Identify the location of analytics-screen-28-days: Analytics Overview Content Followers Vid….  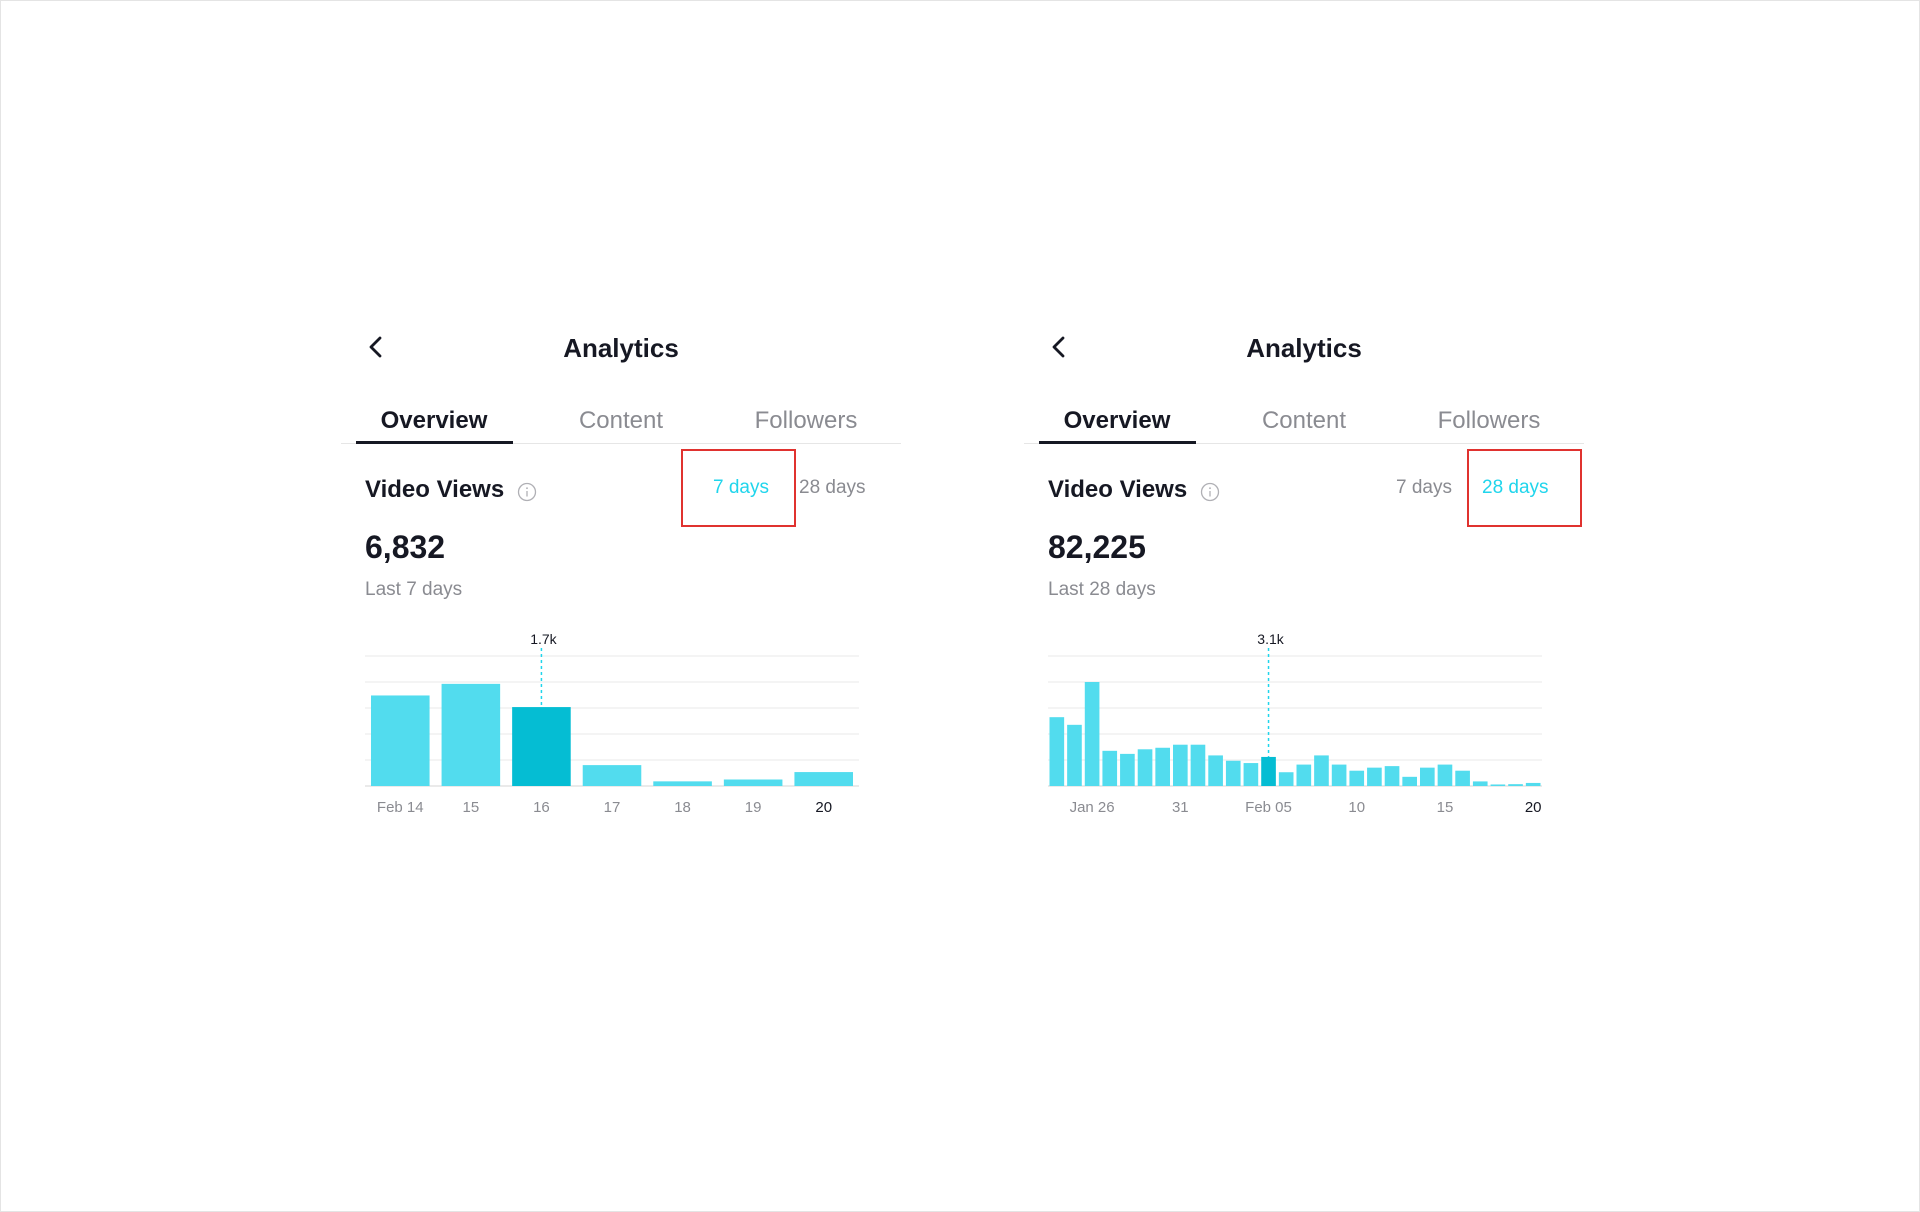
(1304, 591).